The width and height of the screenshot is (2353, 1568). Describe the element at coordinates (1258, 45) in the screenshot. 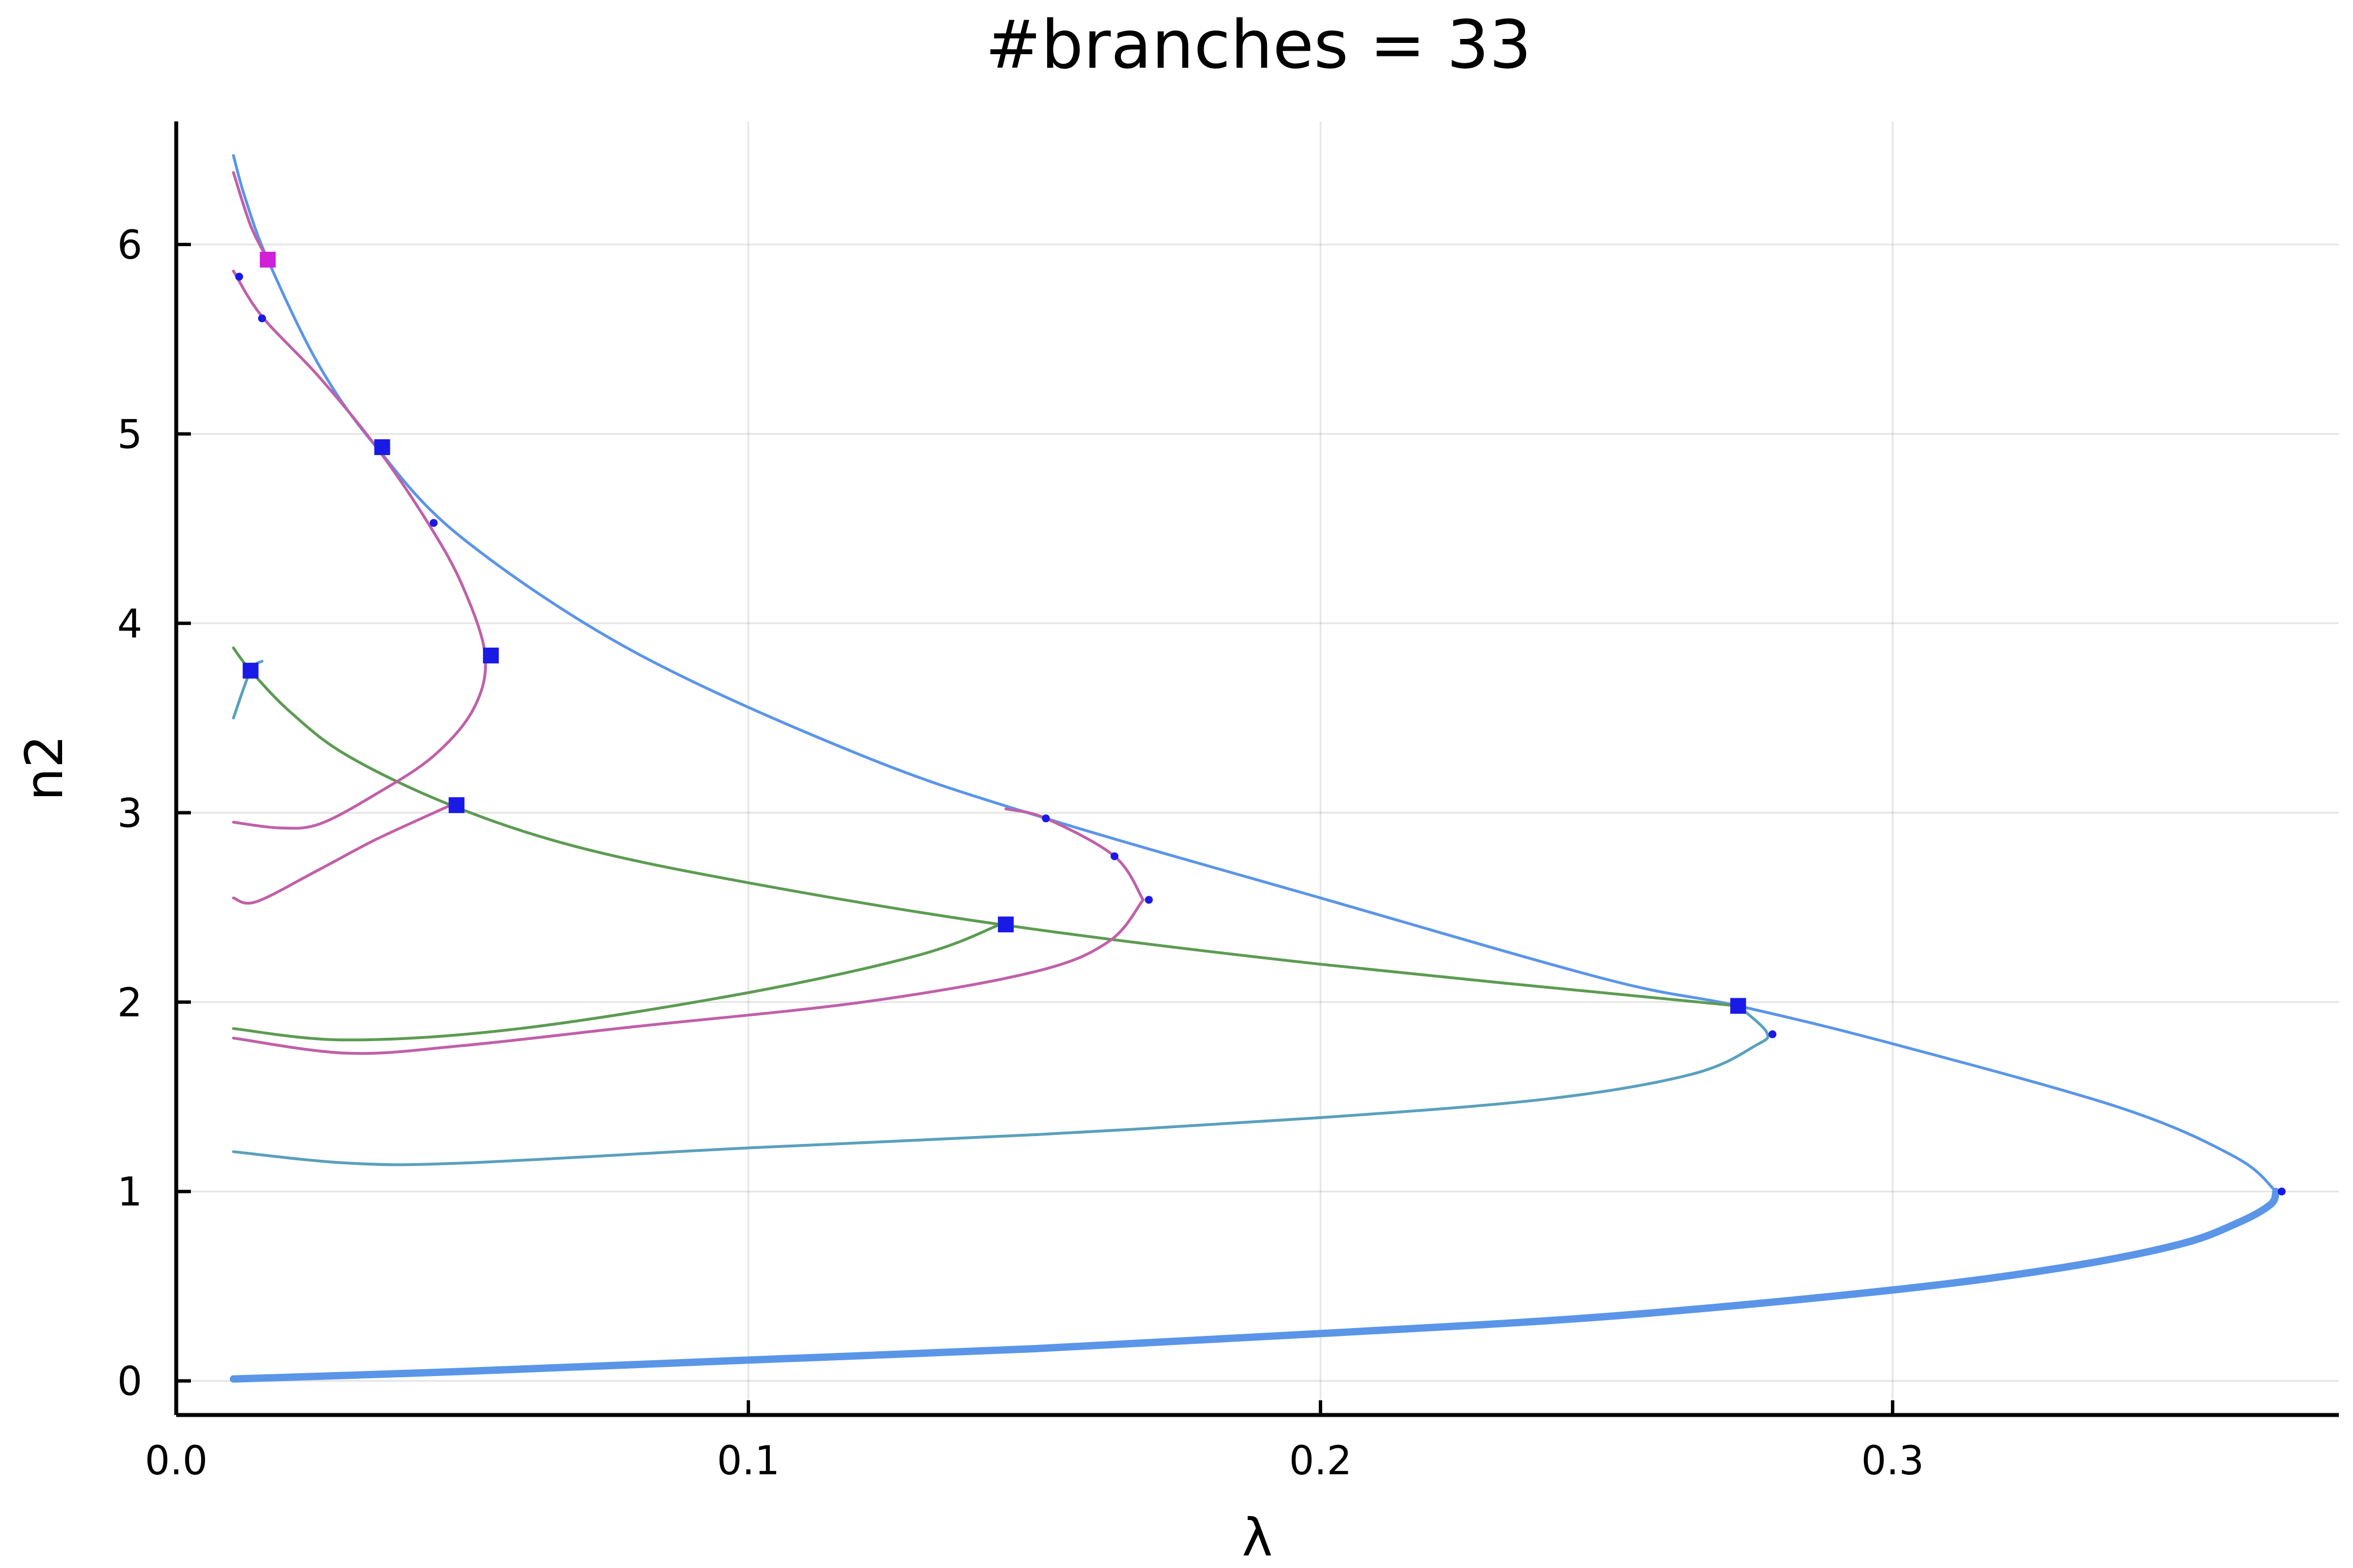

I see `chart-title: #branches = 33` at that location.